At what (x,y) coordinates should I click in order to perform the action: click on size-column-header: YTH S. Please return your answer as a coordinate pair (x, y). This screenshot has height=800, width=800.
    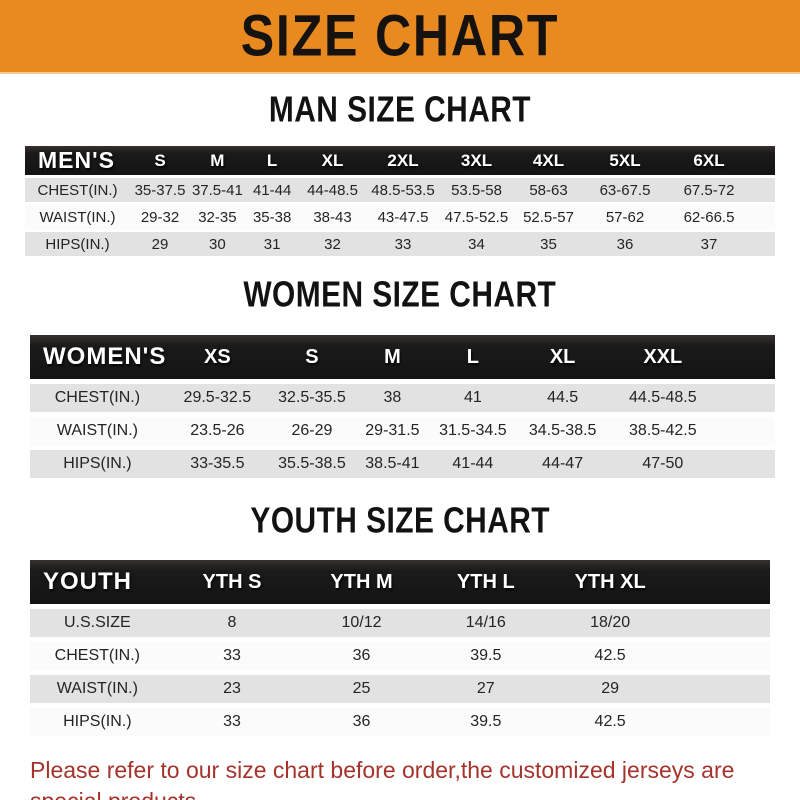
    Looking at the image, I should click on (232, 582).